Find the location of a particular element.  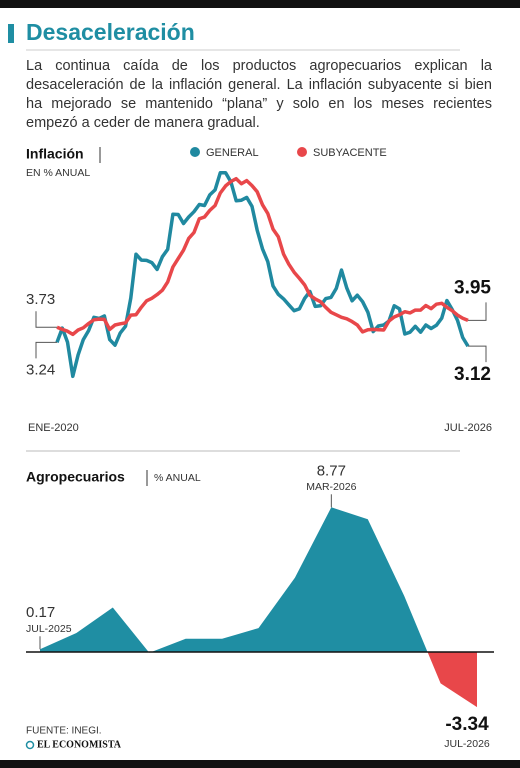

legend-label: GENERAL is located at coordinates (232, 153).